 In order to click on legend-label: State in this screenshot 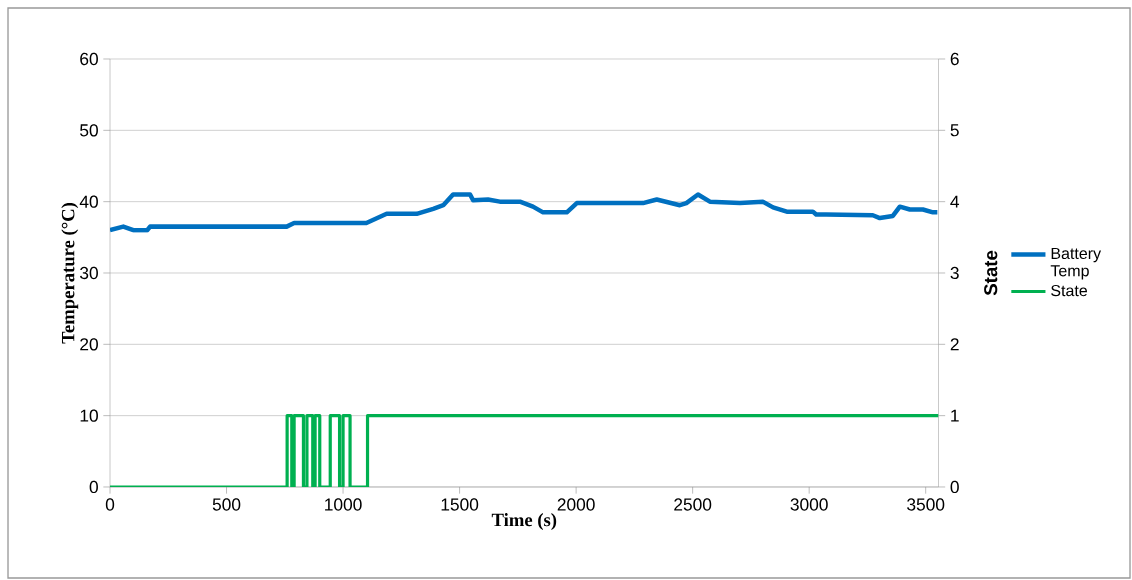, I will do `click(1069, 290)`.